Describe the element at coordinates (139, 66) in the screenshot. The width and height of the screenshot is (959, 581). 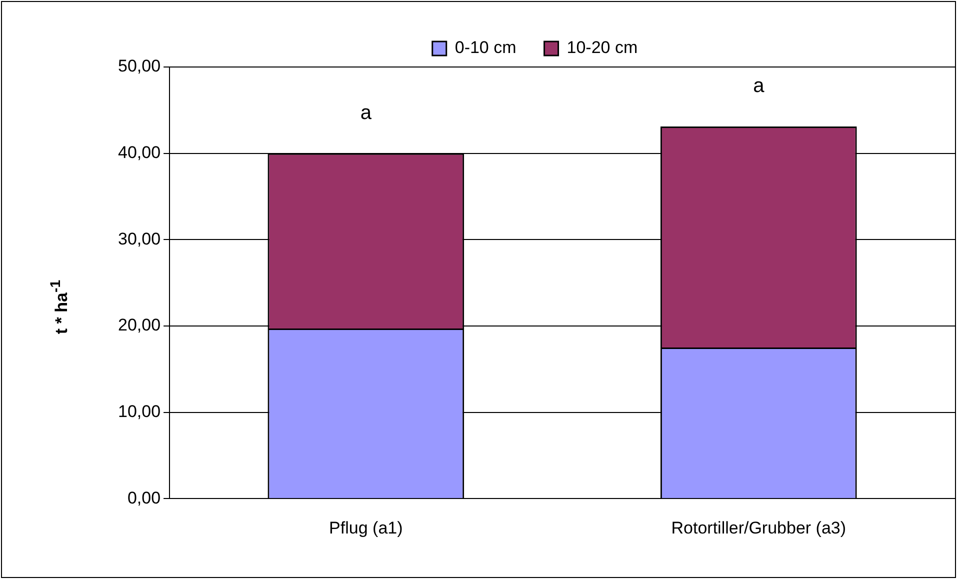
I see `y-tick-label: 50,00` at that location.